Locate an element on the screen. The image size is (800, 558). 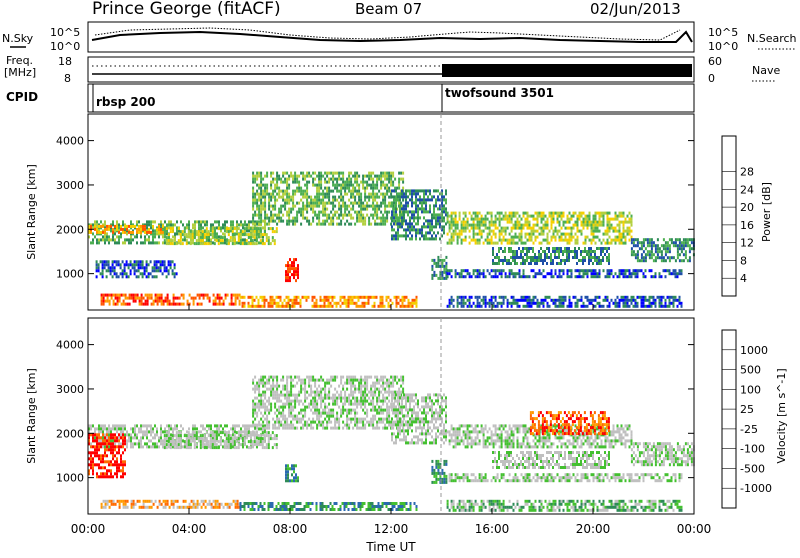
power-ytick-label: 1000 is located at coordinates (70, 274).